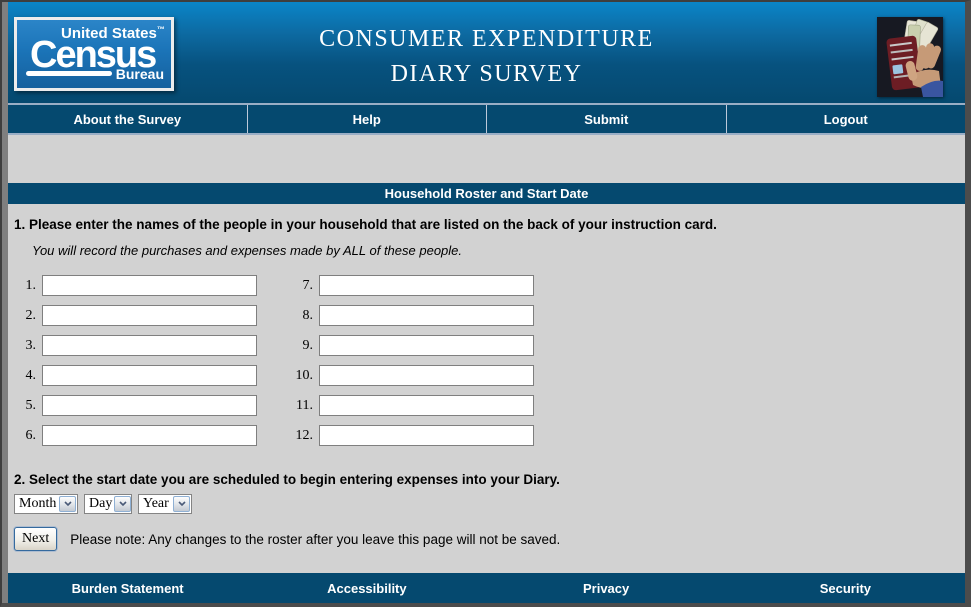 The width and height of the screenshot is (971, 607). Describe the element at coordinates (156, 503) in the screenshot. I see `year-select-value: Year` at that location.